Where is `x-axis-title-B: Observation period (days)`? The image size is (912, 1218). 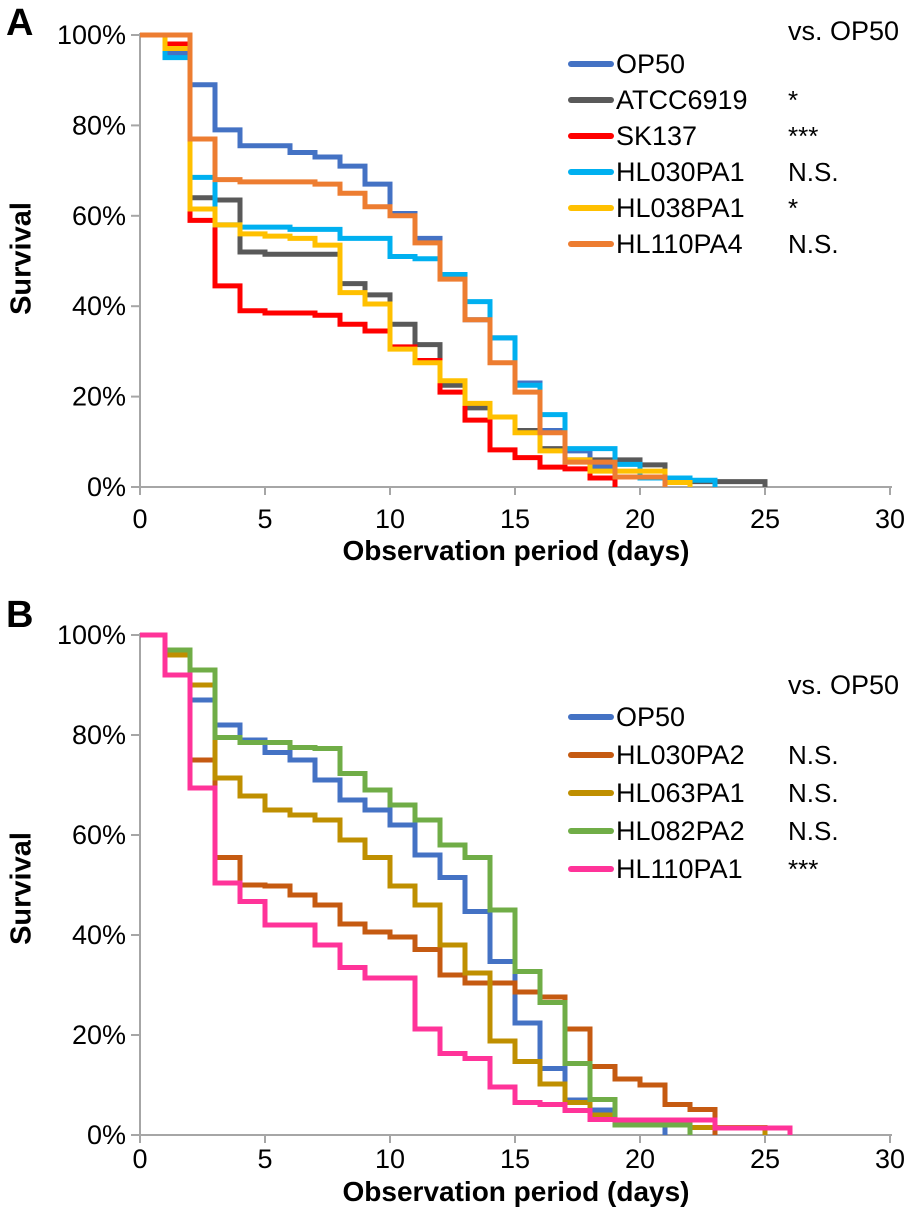 x-axis-title-B: Observation period (days) is located at coordinates (516, 1191).